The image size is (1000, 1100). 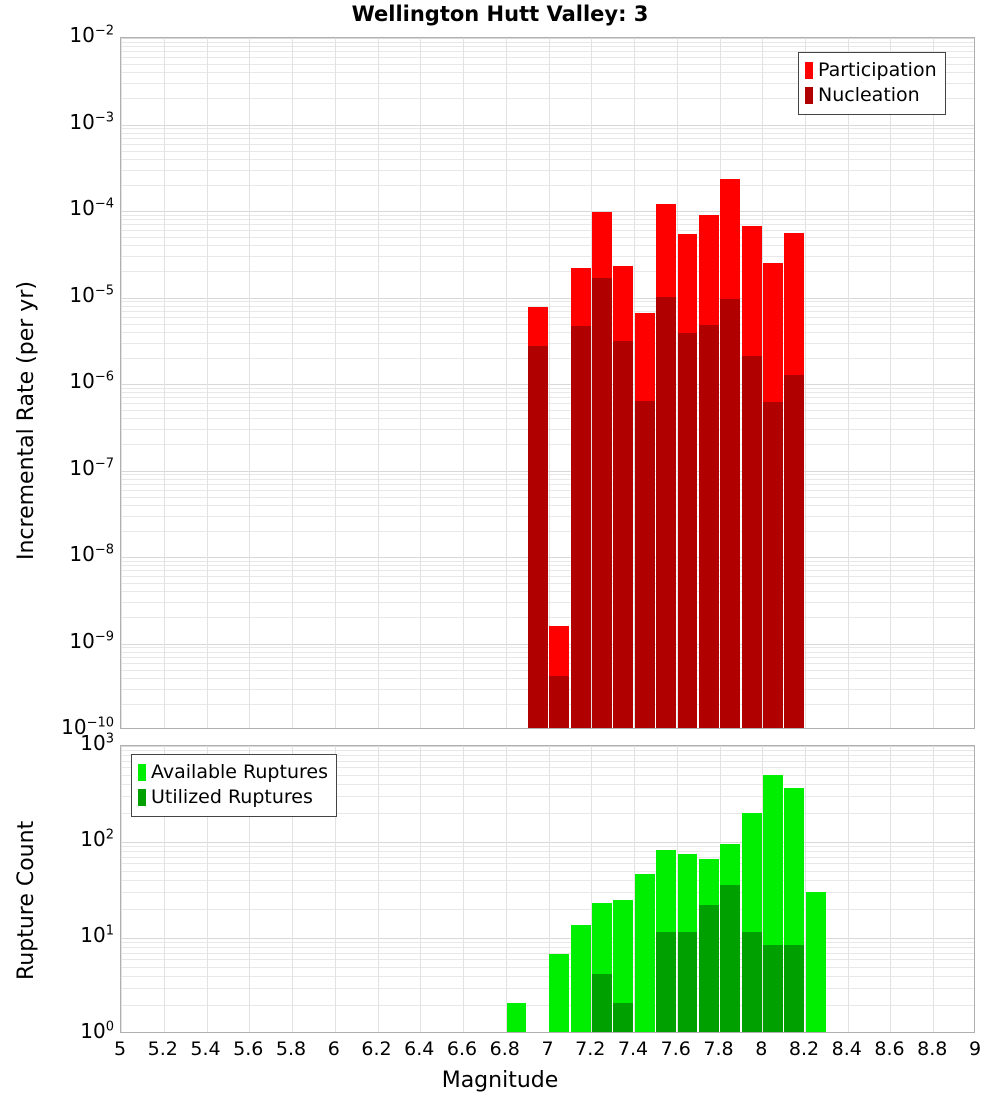 I want to click on bottom-legend: Available Ruptures Utilized Ruptures, so click(x=234, y=785).